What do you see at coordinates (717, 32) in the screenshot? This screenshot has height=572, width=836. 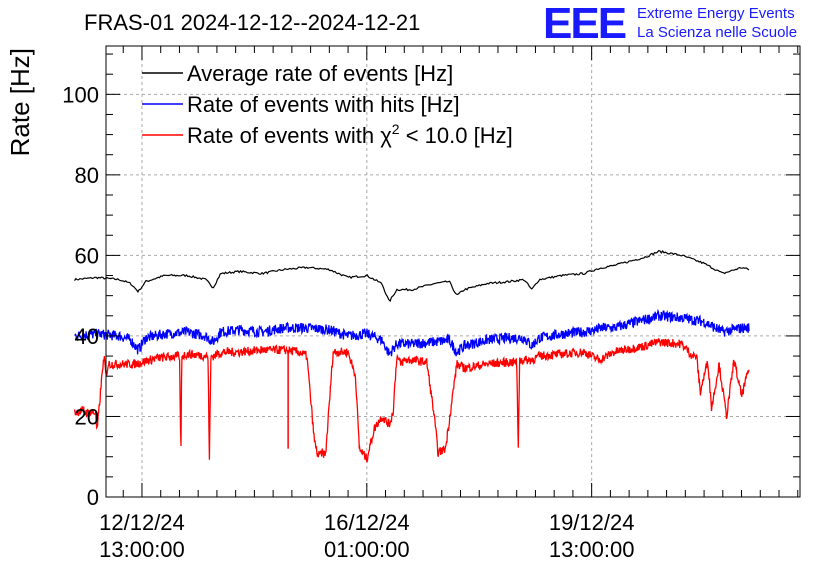 I see `logo-line-2: La Scienza nelle Scuole` at bounding box center [717, 32].